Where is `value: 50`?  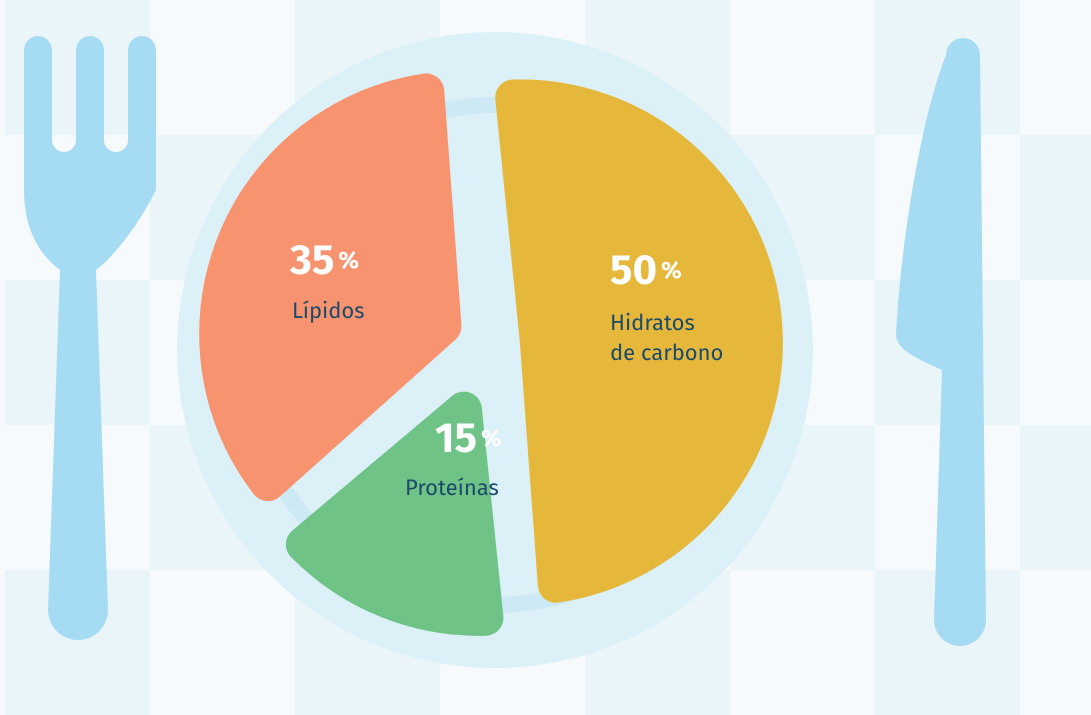 value: 50 is located at coordinates (634, 271).